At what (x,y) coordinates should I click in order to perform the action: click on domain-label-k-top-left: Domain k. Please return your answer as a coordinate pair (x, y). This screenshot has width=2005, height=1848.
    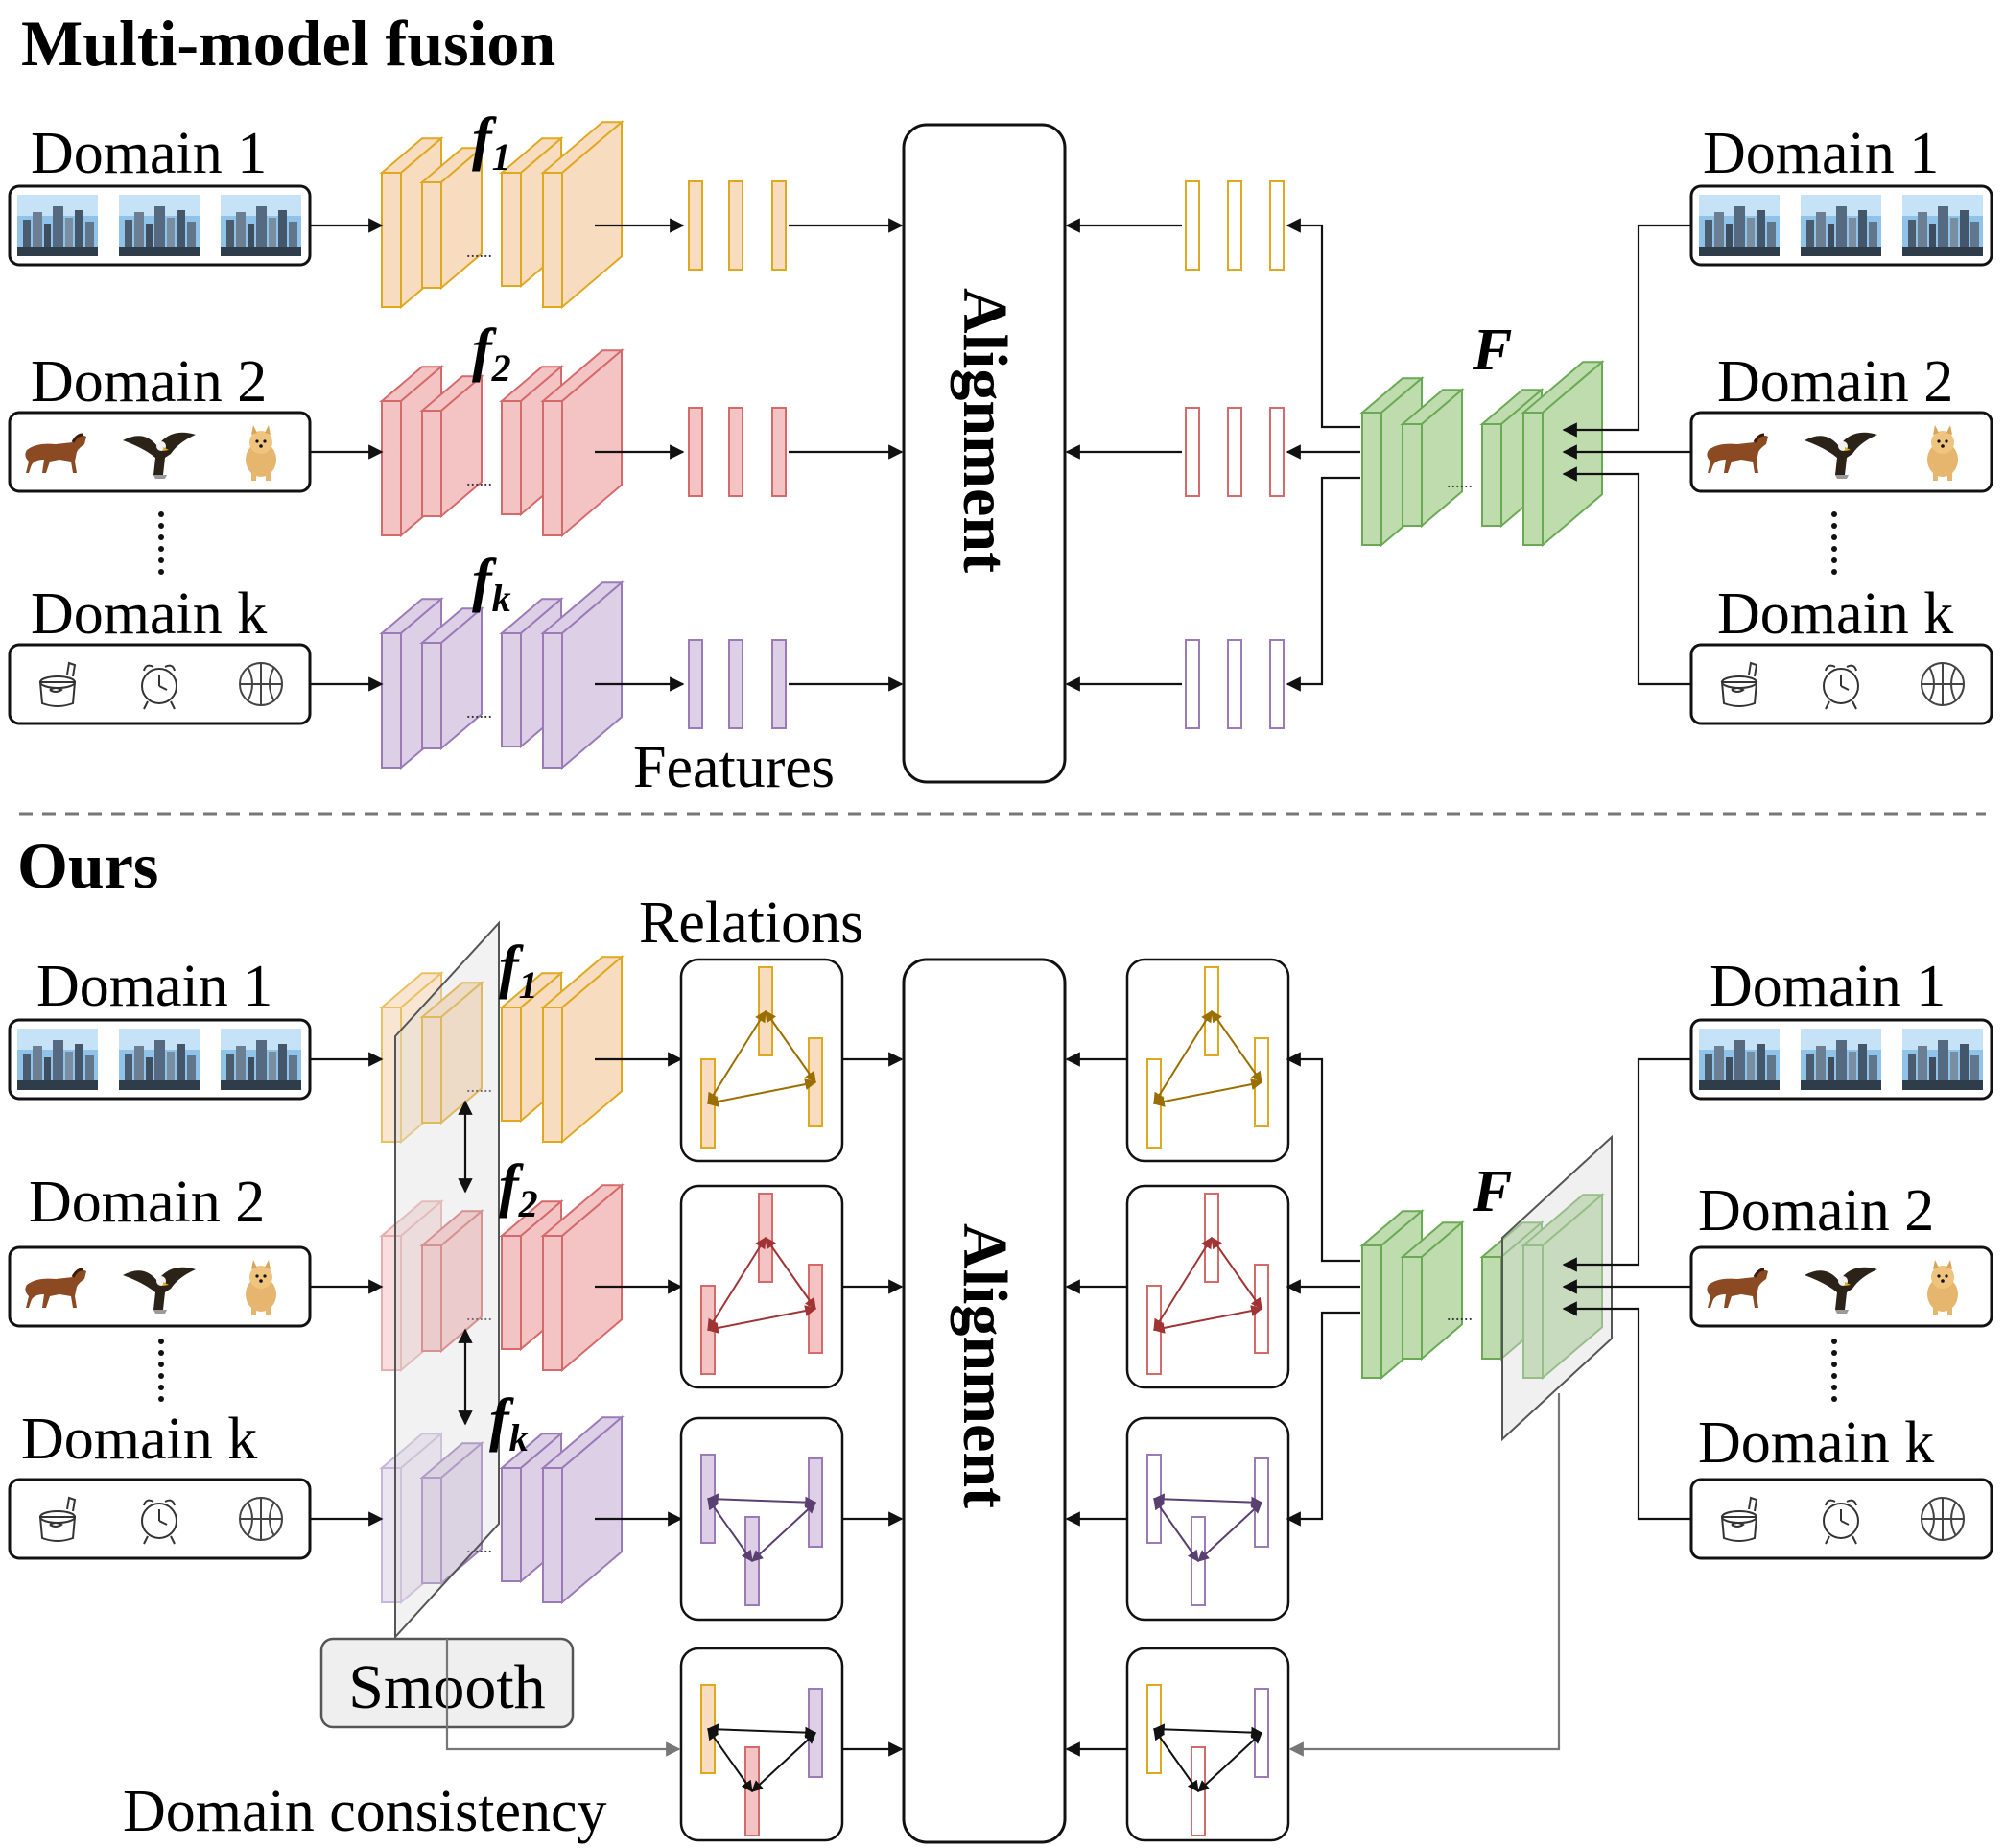
    Looking at the image, I should click on (149, 614).